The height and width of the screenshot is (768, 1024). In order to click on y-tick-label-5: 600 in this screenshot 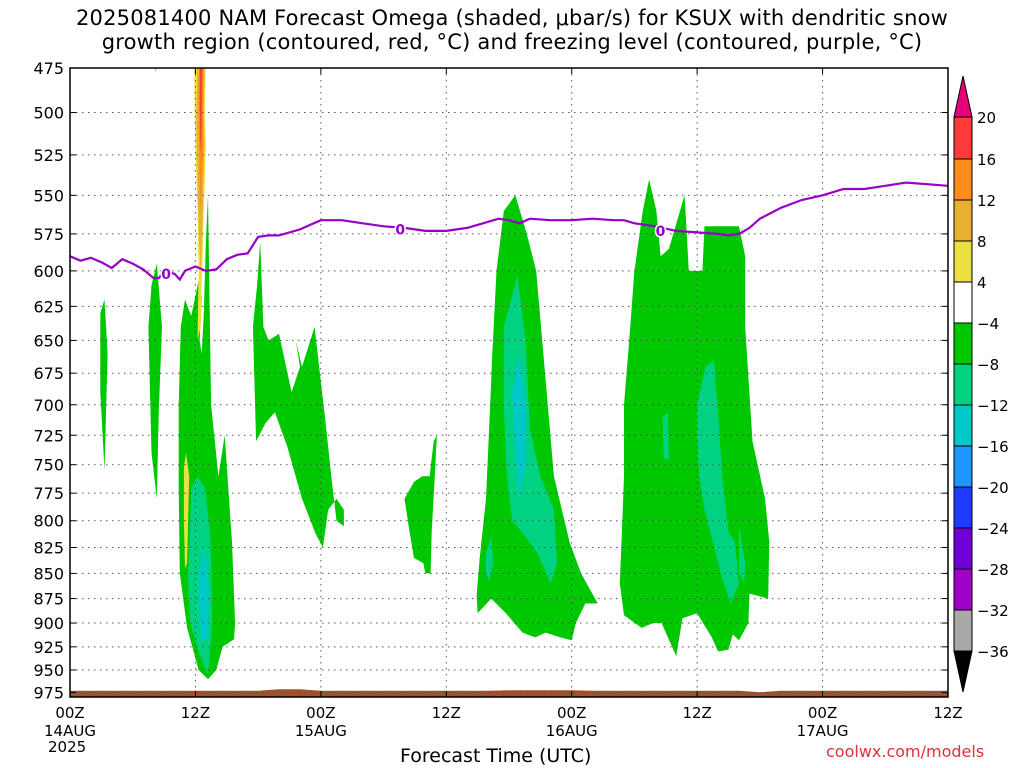, I will do `click(48, 271)`.